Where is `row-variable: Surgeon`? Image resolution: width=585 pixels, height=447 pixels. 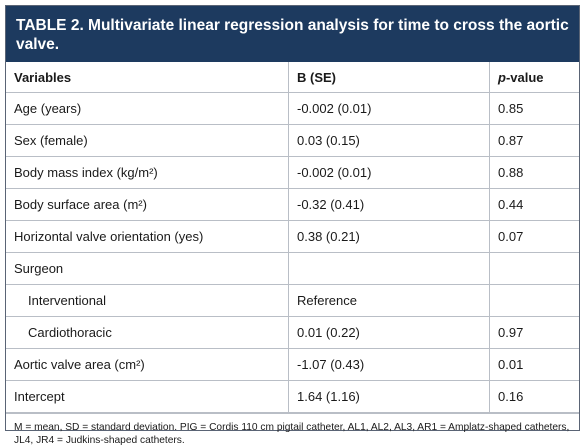 row-variable: Surgeon is located at coordinates (147, 268).